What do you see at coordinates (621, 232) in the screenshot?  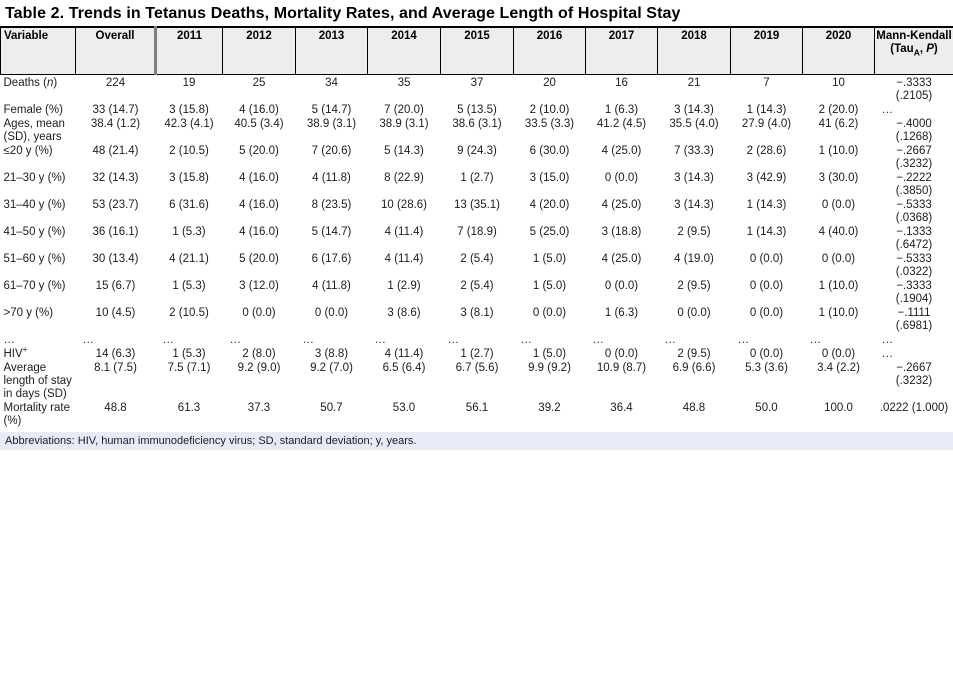 I see `cell-age-41-50-2017: 3 (18.8)` at bounding box center [621, 232].